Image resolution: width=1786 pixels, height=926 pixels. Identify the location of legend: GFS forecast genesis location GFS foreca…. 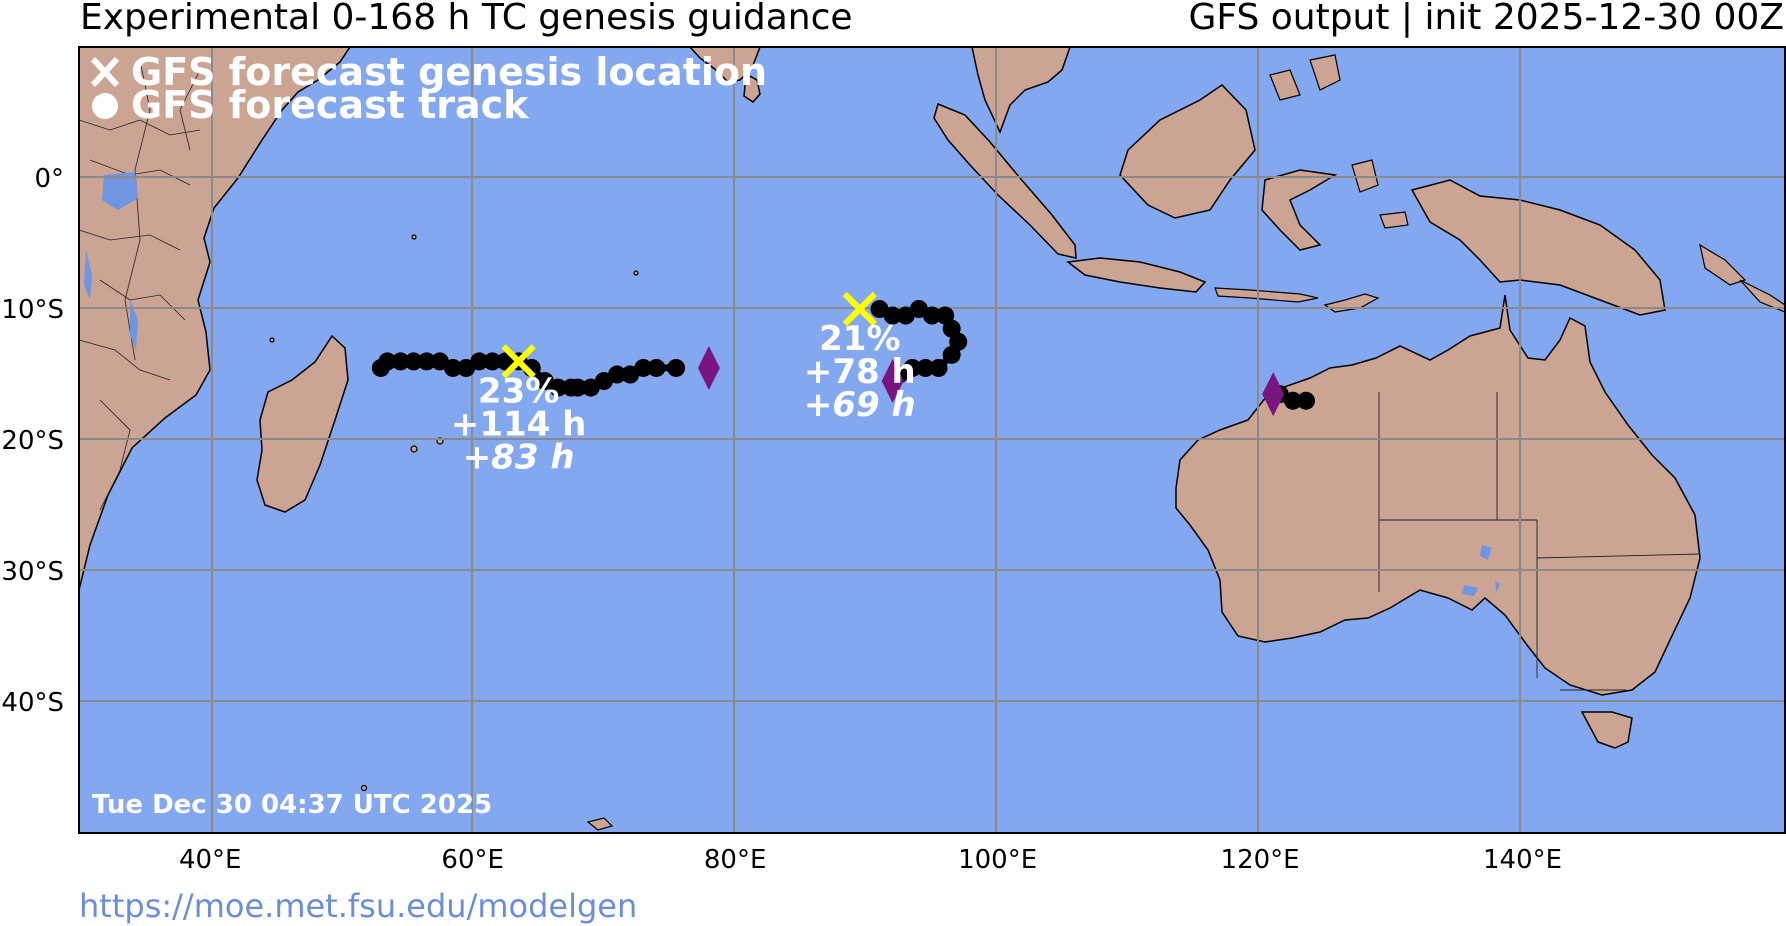
(428, 88).